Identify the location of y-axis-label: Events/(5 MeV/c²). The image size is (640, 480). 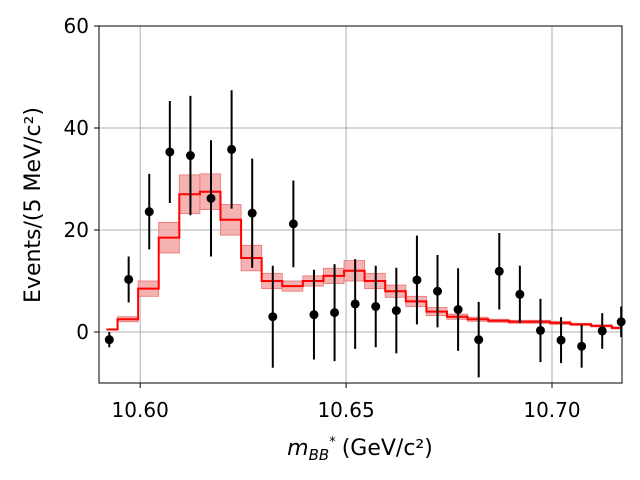
(33, 205).